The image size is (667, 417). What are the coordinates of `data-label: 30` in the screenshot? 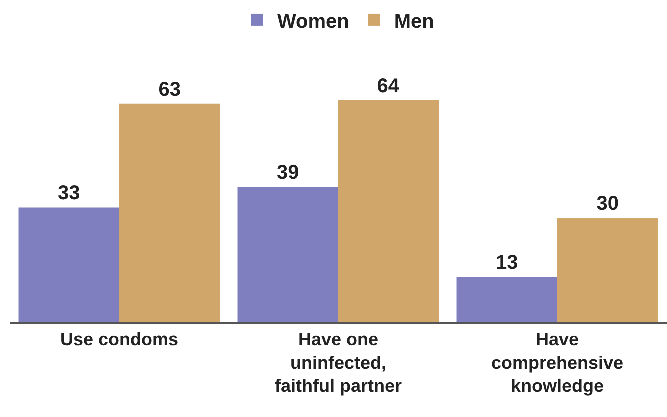 It's located at (607, 204).